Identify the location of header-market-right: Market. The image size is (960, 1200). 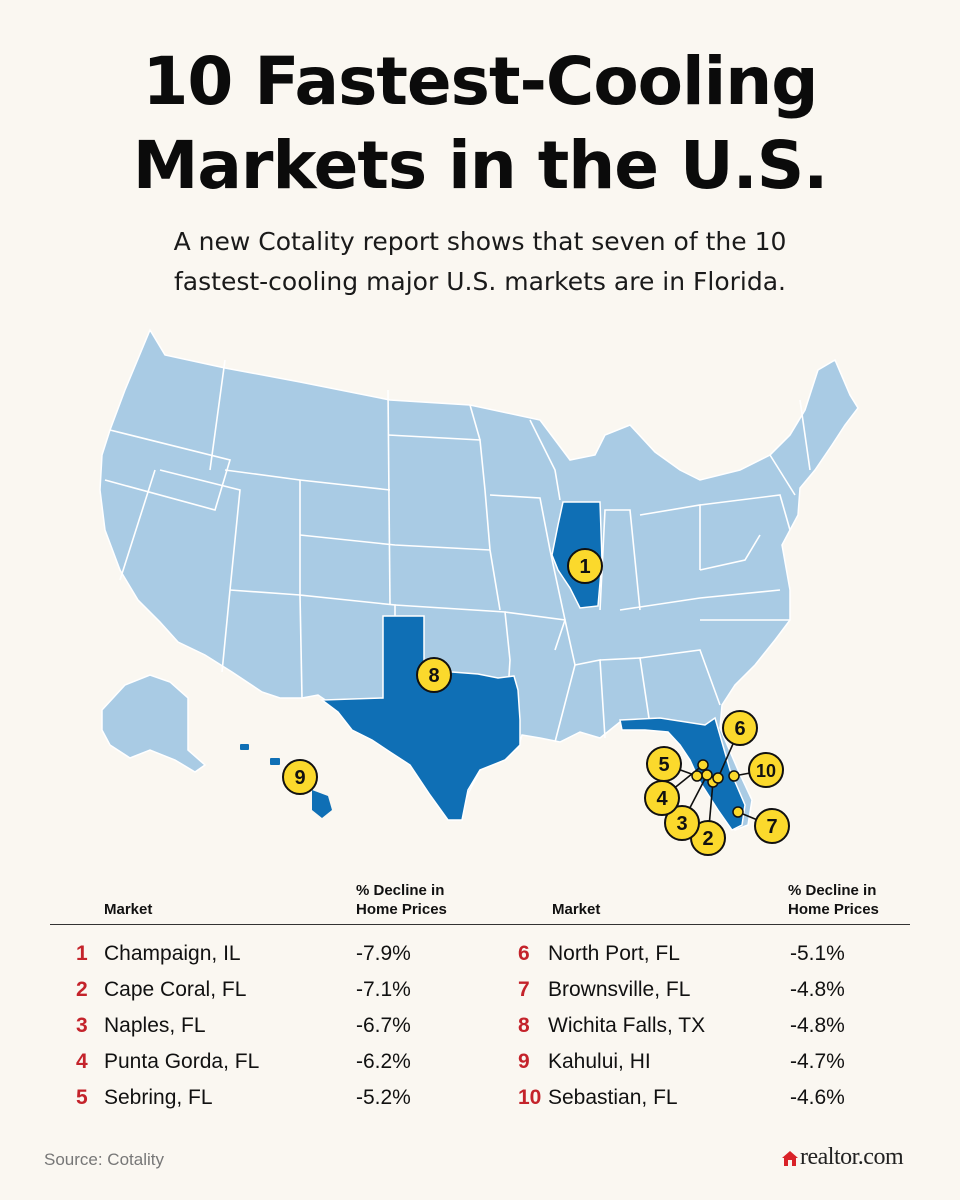
(576, 909).